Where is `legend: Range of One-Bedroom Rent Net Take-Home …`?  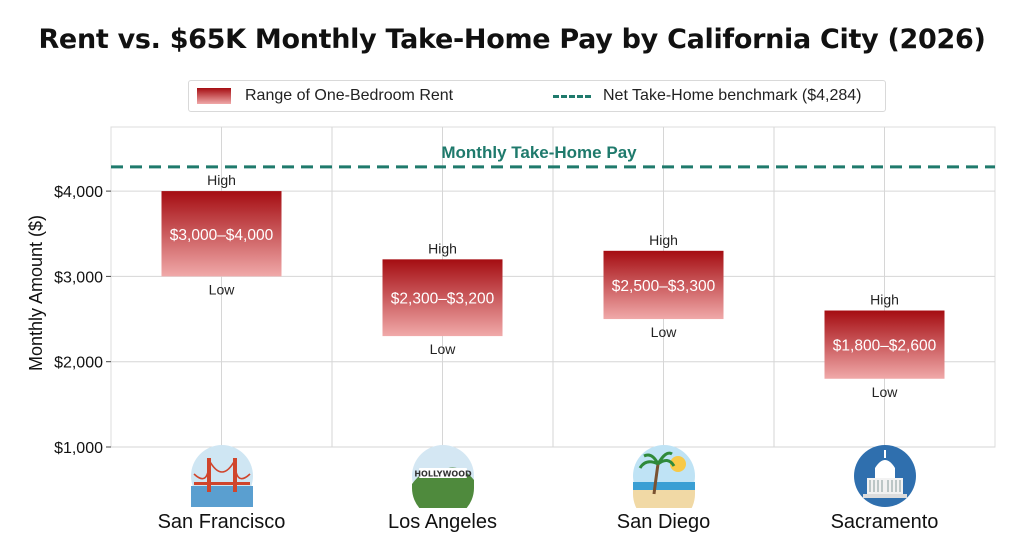 legend: Range of One-Bedroom Rent Net Take-Home … is located at coordinates (537, 96).